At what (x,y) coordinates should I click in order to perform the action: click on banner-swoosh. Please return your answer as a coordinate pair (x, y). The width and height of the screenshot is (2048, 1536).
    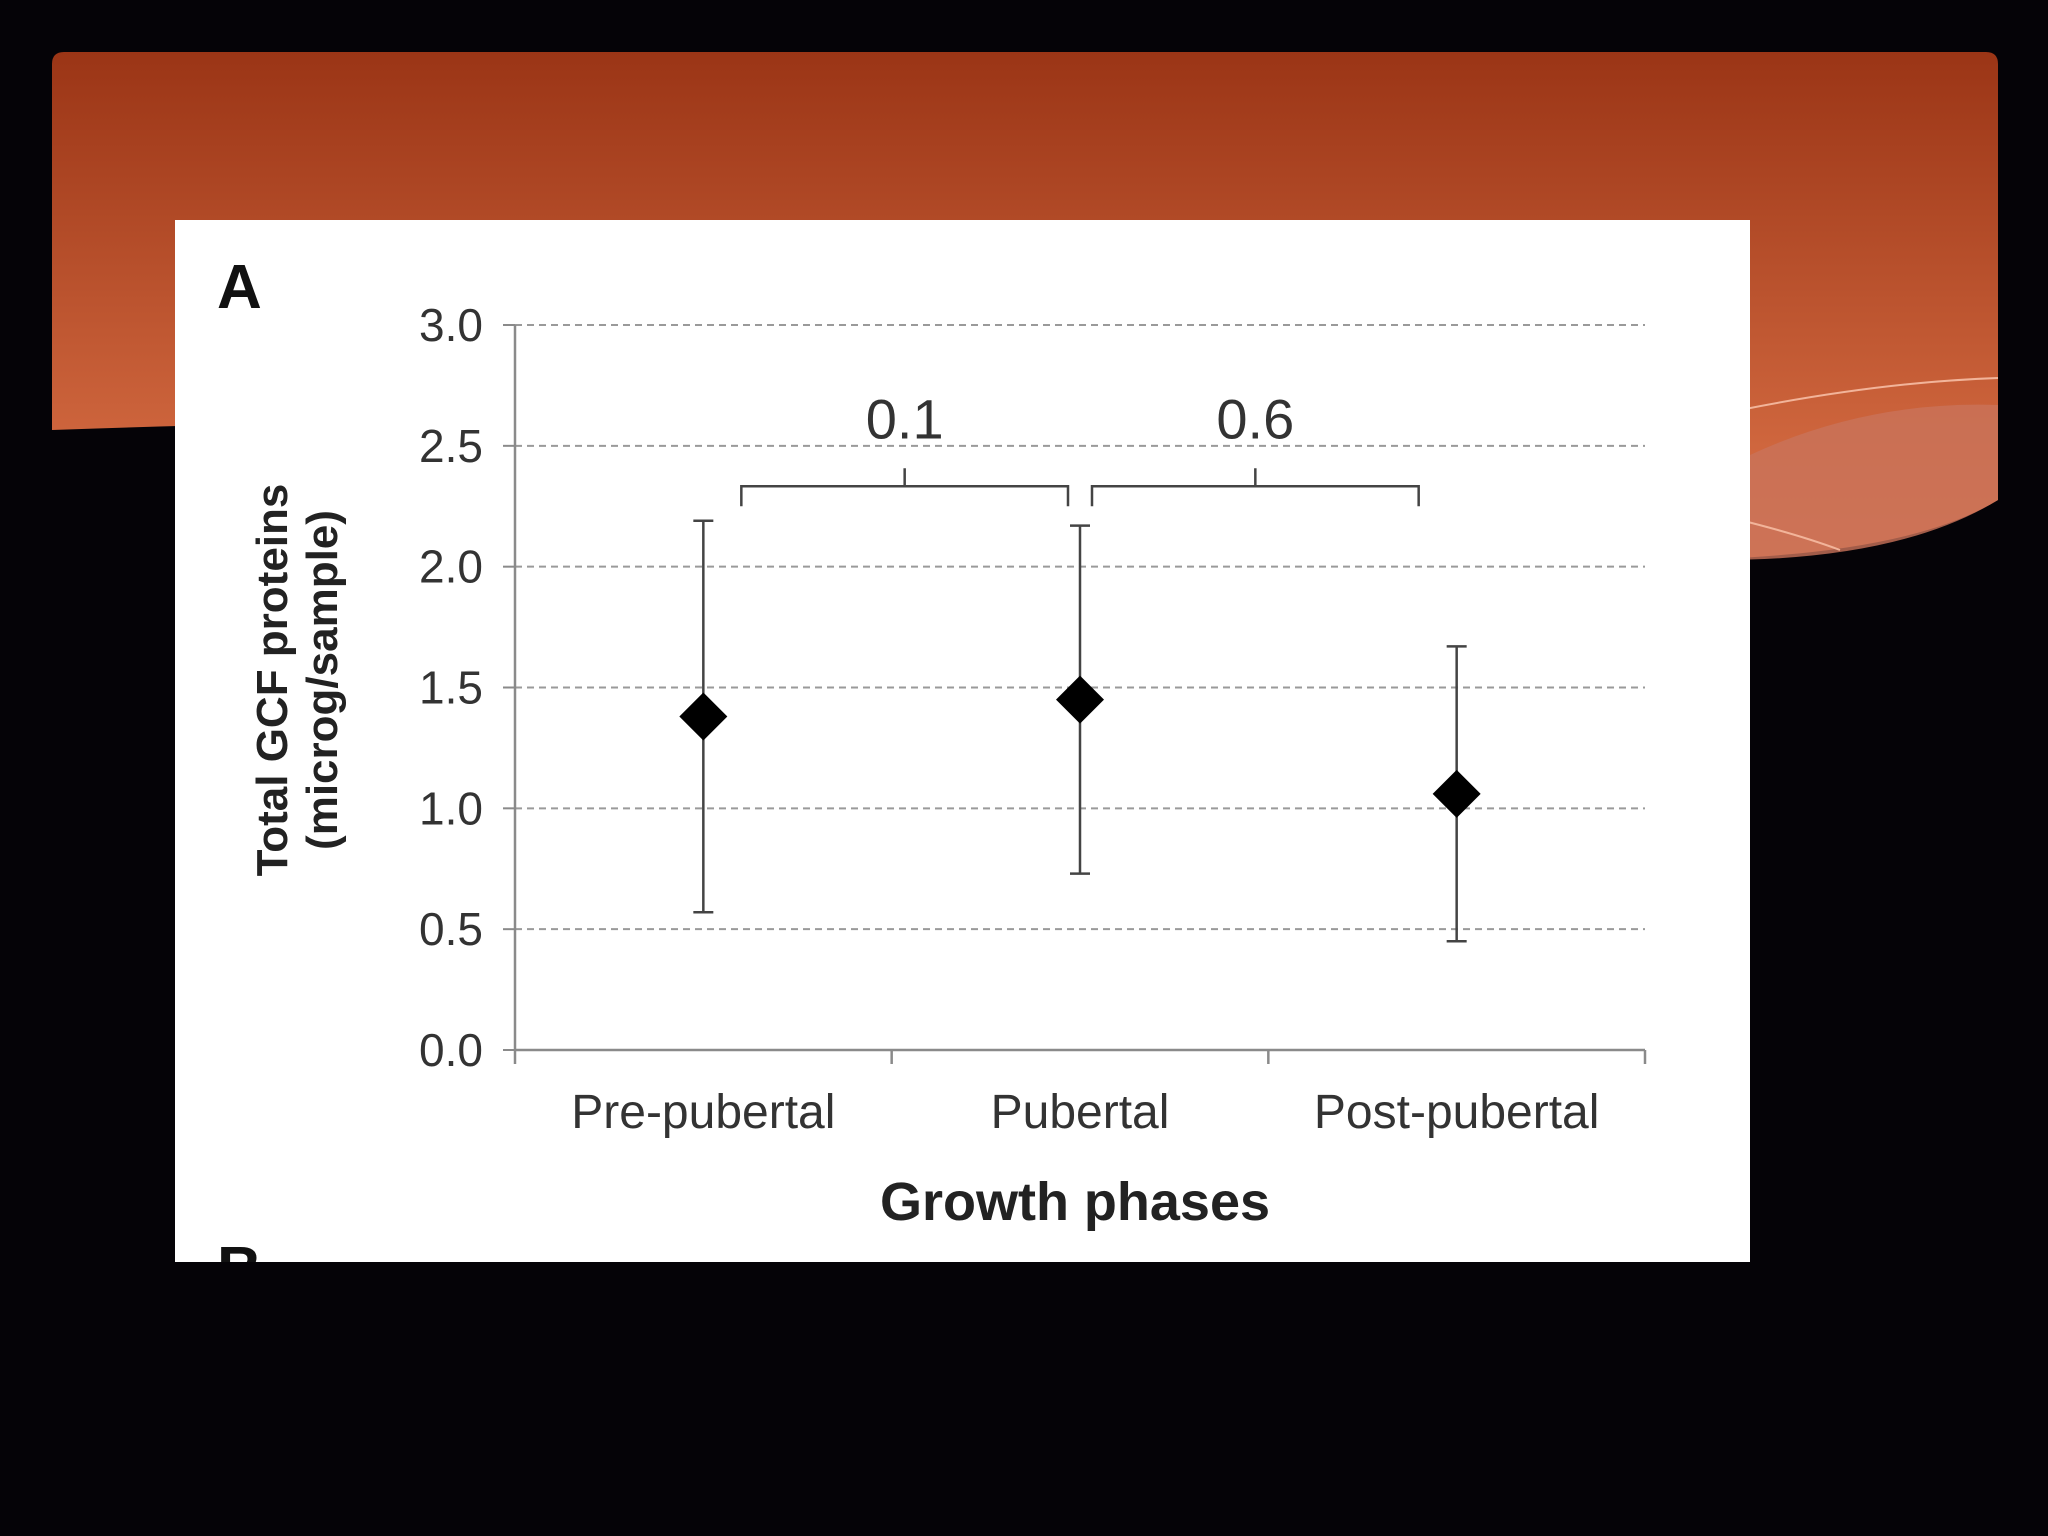
    Looking at the image, I should click on (1869, 394).